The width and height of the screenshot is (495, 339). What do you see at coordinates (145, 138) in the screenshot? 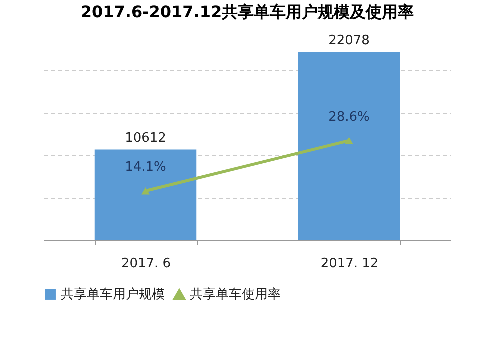
I see `data-label: 10612` at bounding box center [145, 138].